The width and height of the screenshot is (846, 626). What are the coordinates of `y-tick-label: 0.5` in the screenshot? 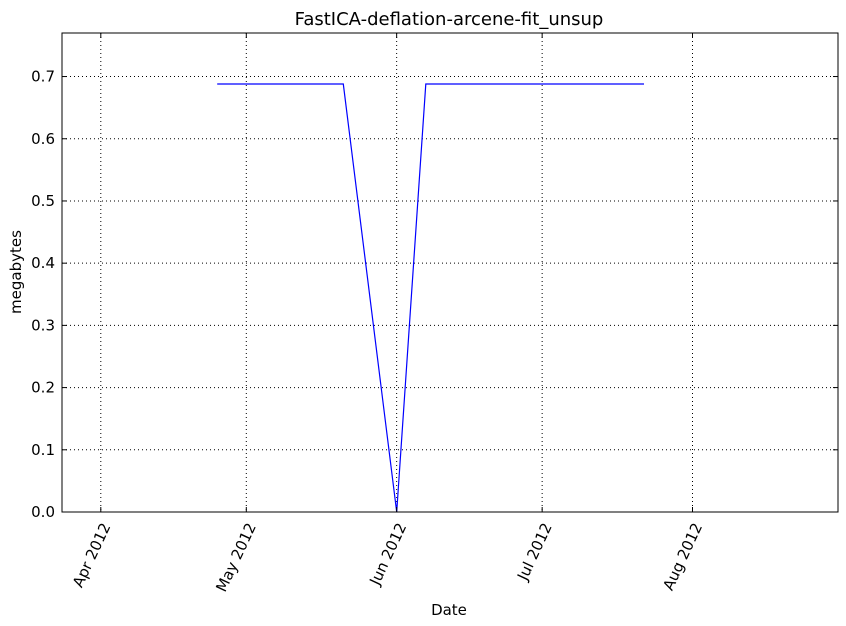 It's located at (43, 201).